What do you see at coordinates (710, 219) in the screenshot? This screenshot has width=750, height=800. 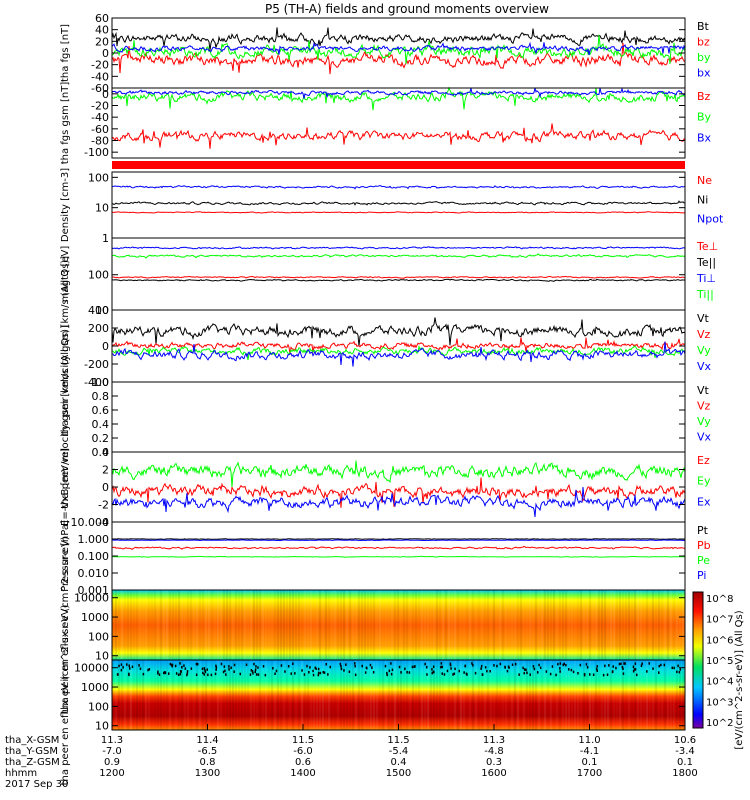 I see `legend-entry-npot: Npot` at bounding box center [710, 219].